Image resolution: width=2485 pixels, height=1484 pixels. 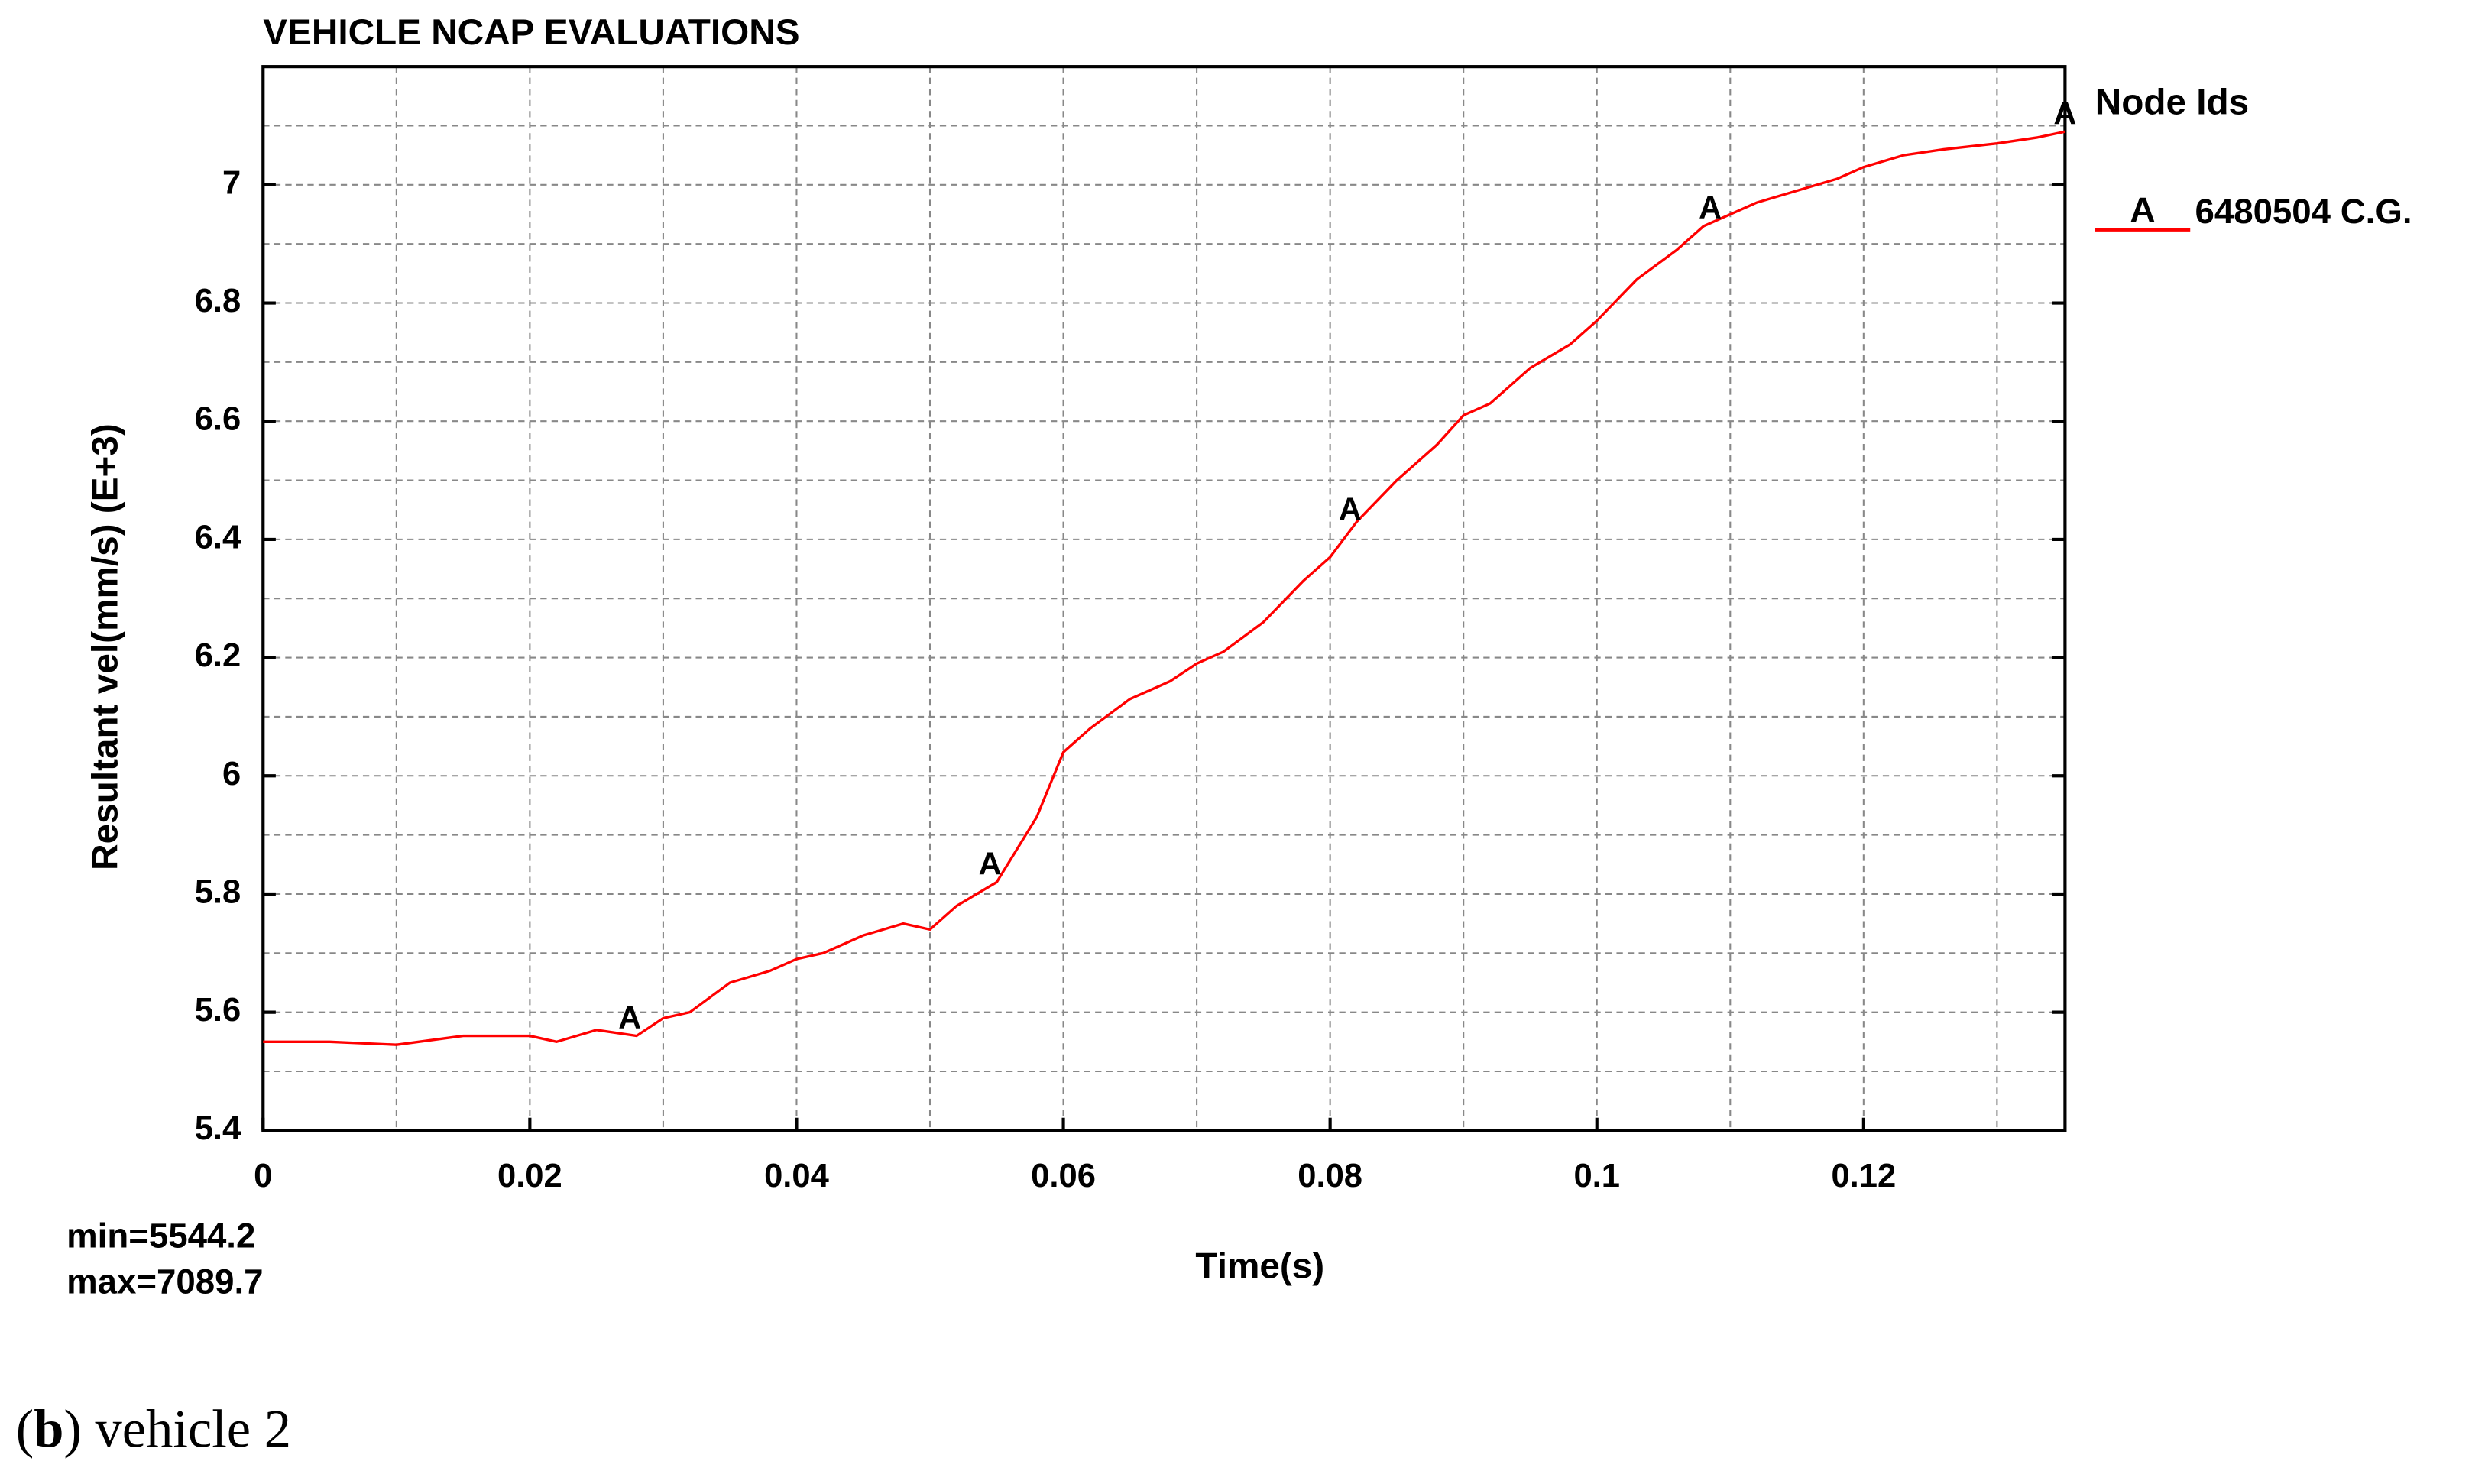 What do you see at coordinates (218, 419) in the screenshot?
I see `y-tick-label: 6.6` at bounding box center [218, 419].